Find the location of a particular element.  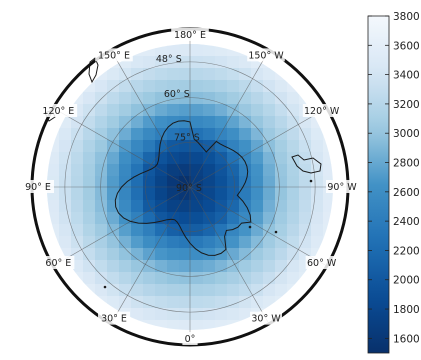

latitude-label: 75° S is located at coordinates (187, 137).